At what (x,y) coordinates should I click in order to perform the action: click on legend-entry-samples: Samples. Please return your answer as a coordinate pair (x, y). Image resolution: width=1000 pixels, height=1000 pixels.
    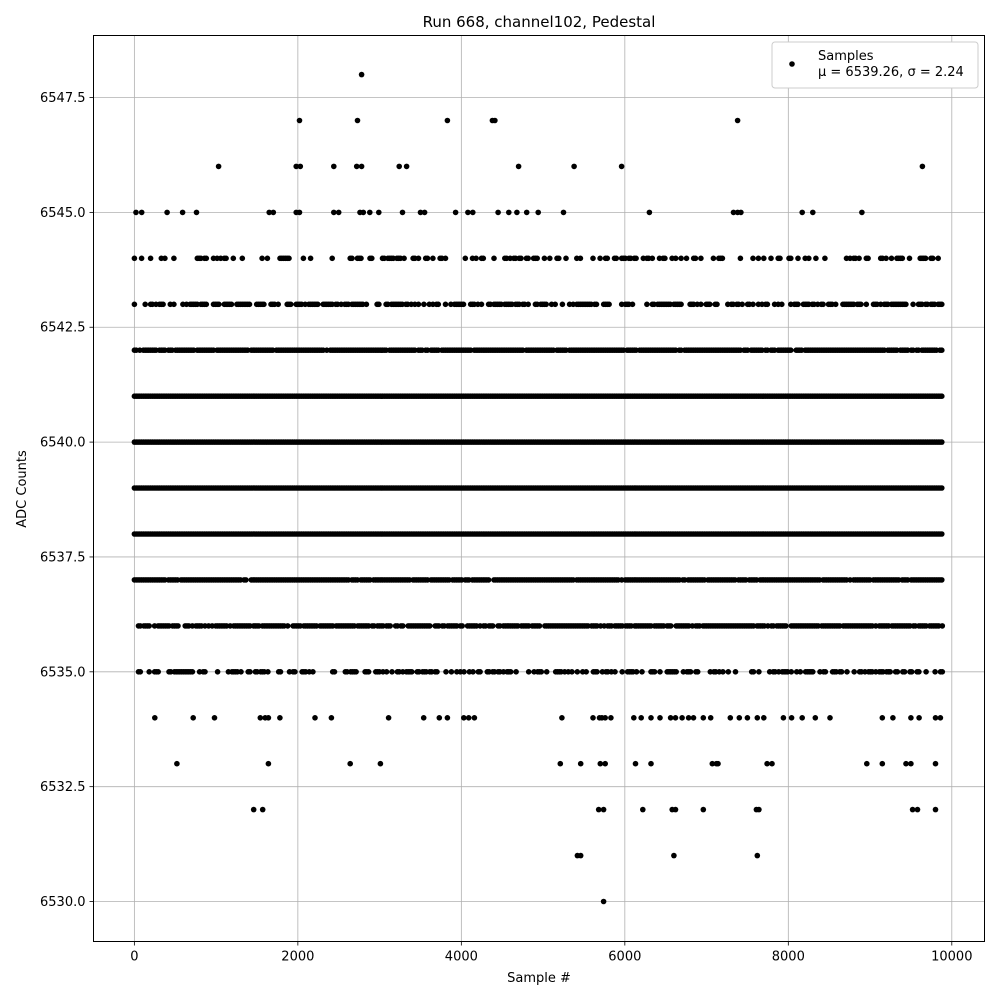
    Looking at the image, I should click on (846, 56).